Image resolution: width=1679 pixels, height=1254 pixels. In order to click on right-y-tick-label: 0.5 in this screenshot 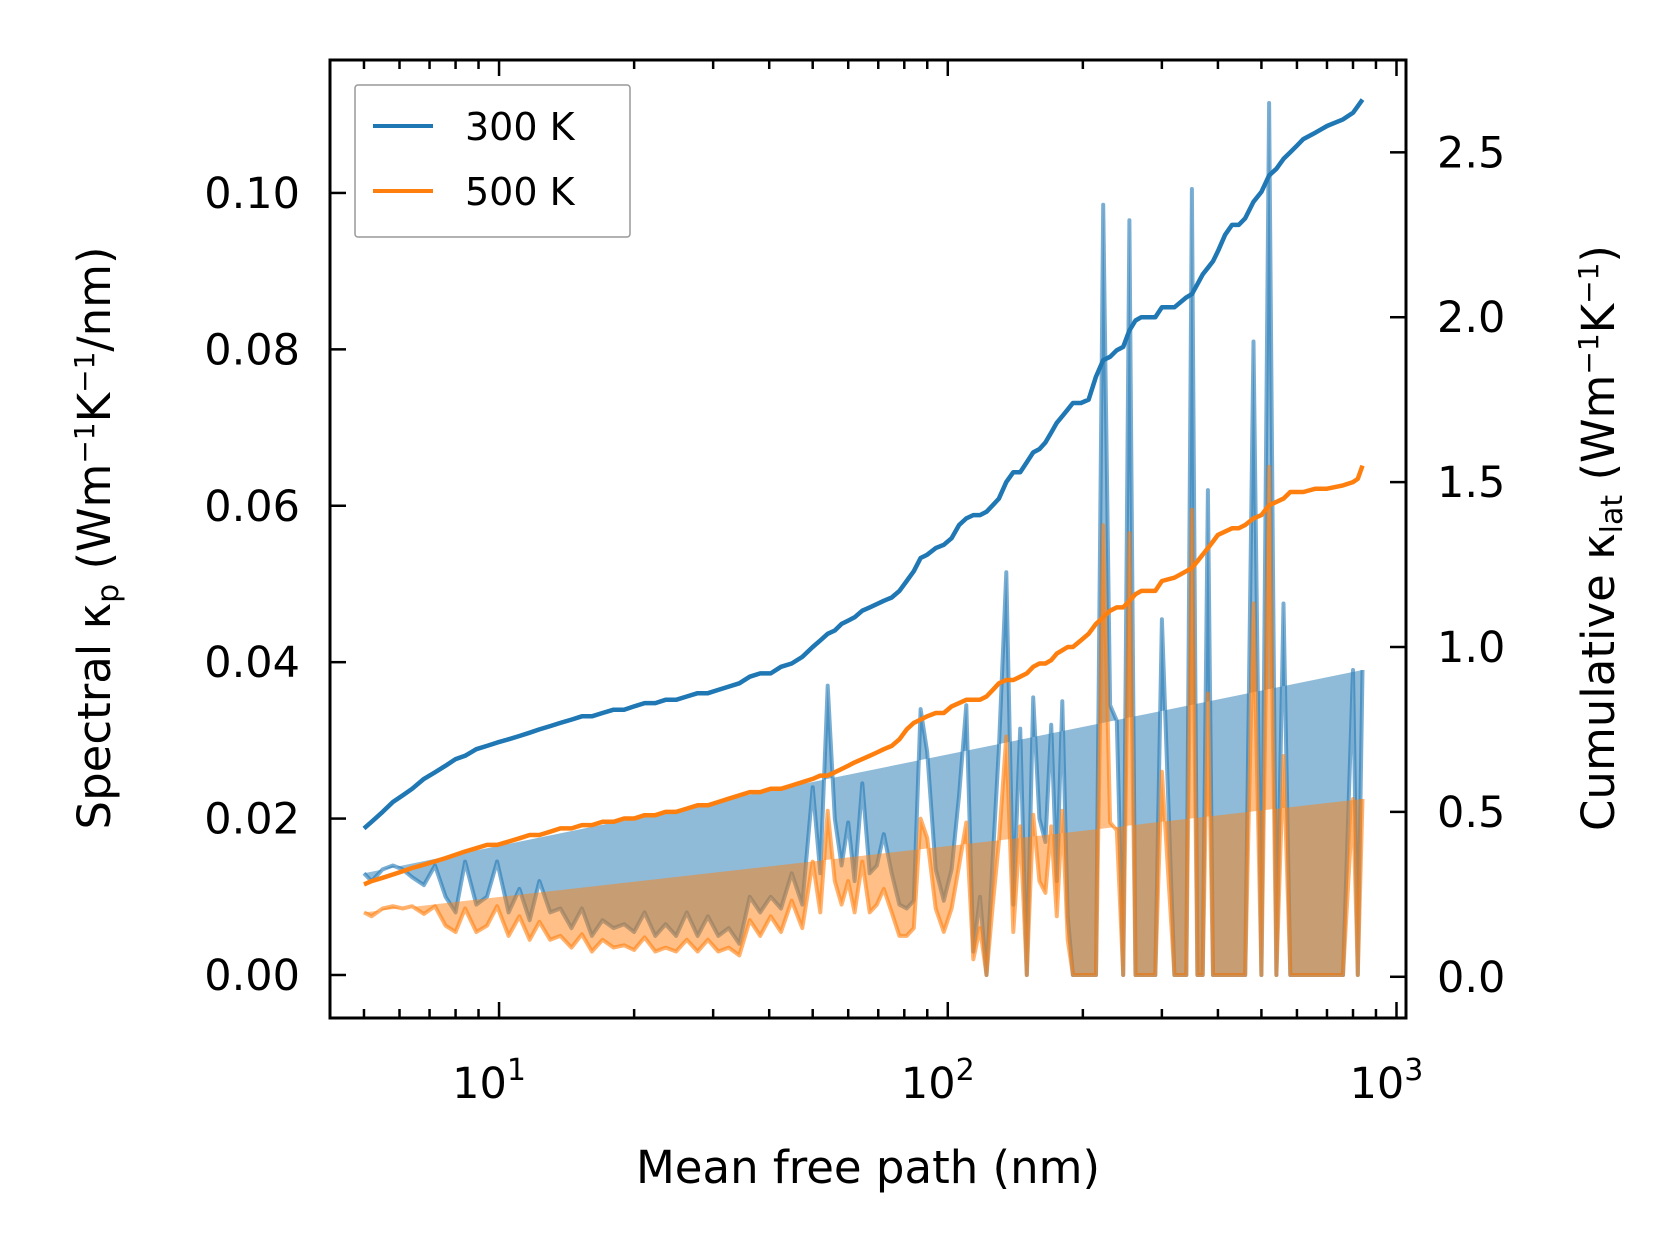, I will do `click(1471, 813)`.